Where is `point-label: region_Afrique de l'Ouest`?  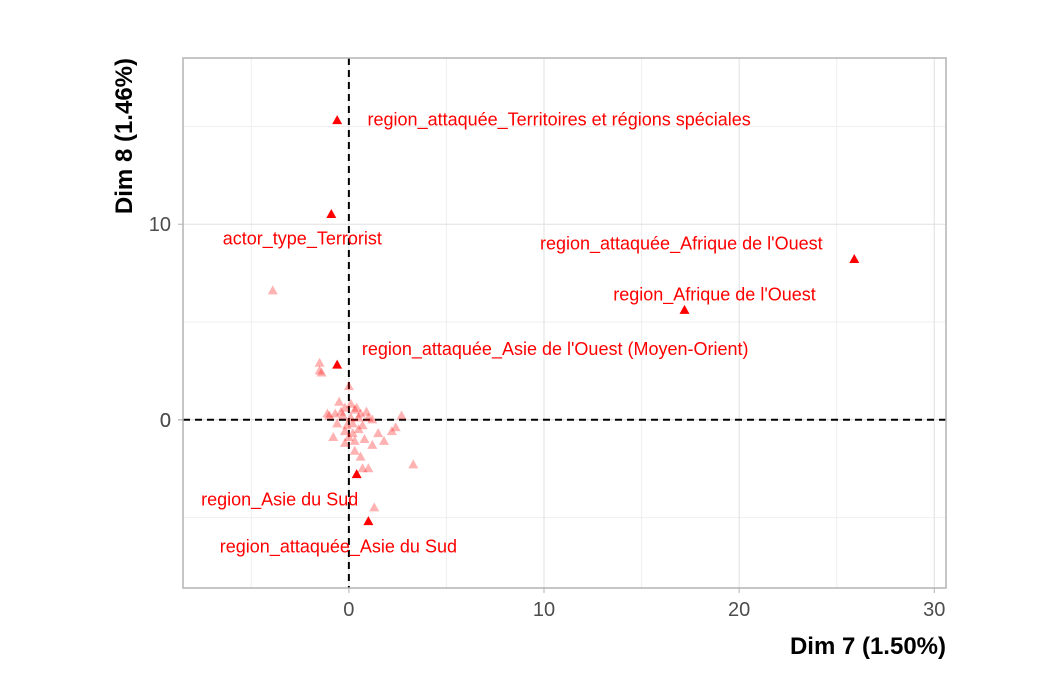
point-label: region_Afrique de l'Ouest is located at coordinates (714, 294).